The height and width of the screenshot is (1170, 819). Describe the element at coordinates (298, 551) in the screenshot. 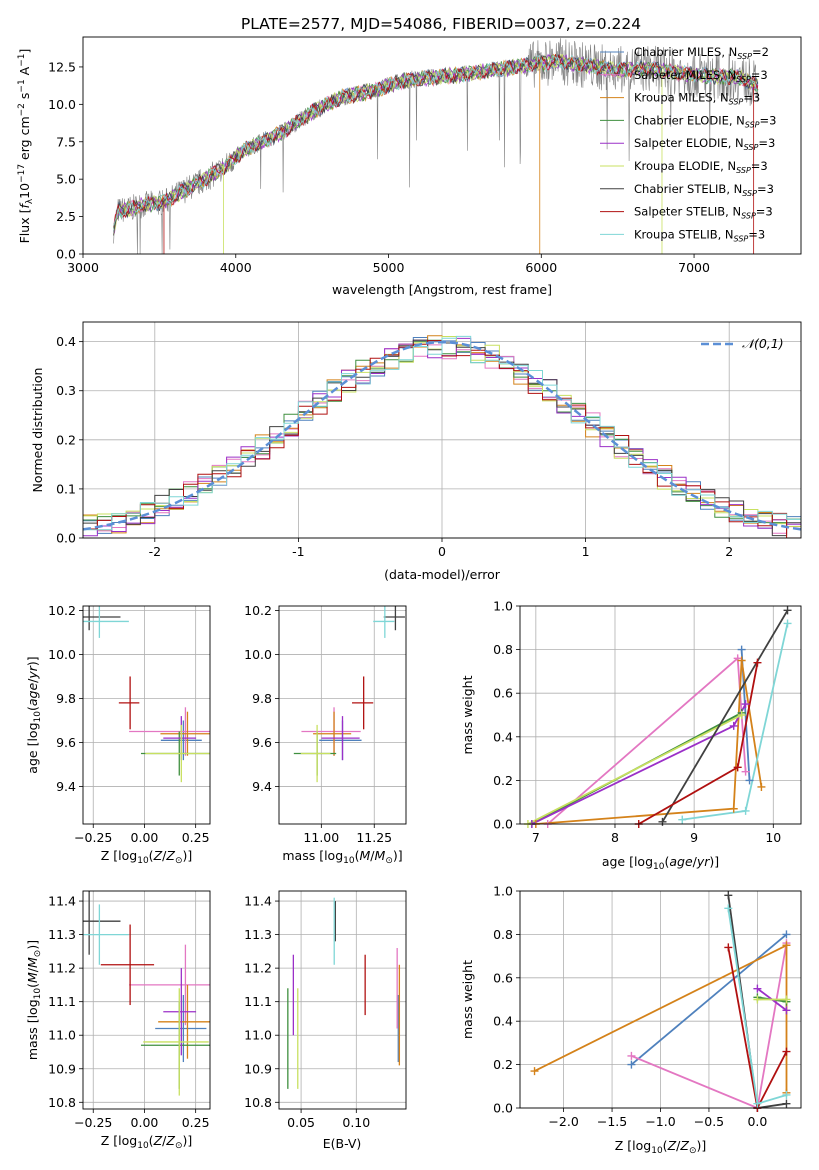

I see `x-tick-label: -1` at that location.